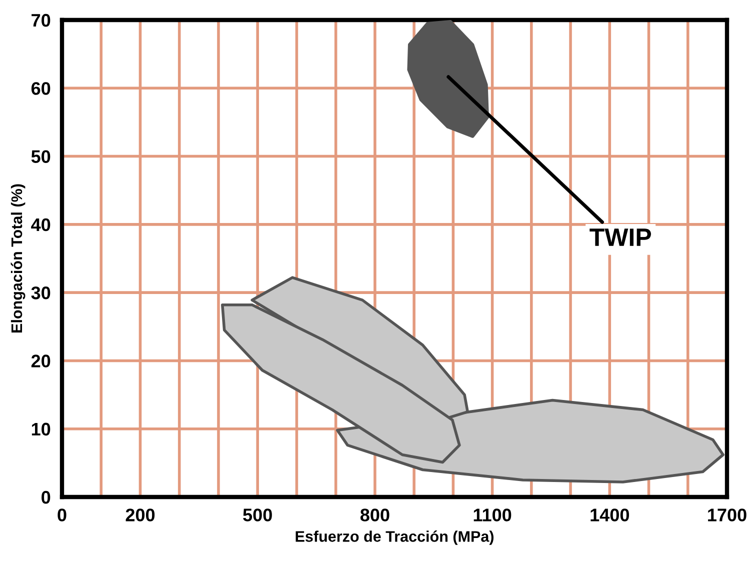 The width and height of the screenshot is (752, 583). I want to click on x-tick-label: 1400, so click(609, 515).